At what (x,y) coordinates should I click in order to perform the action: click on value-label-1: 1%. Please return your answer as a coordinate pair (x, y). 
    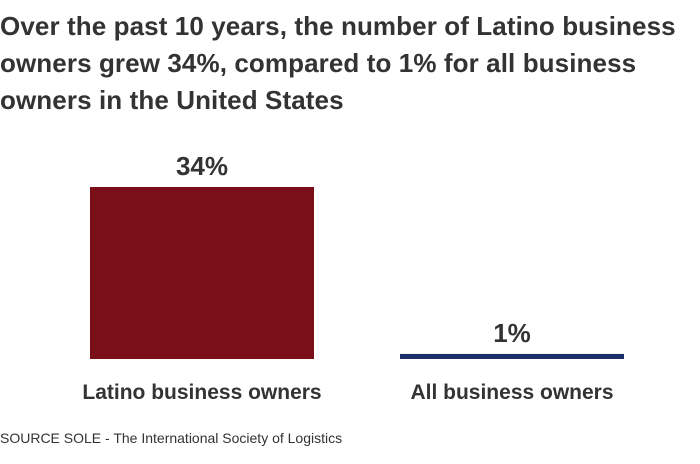
    Looking at the image, I should click on (512, 333).